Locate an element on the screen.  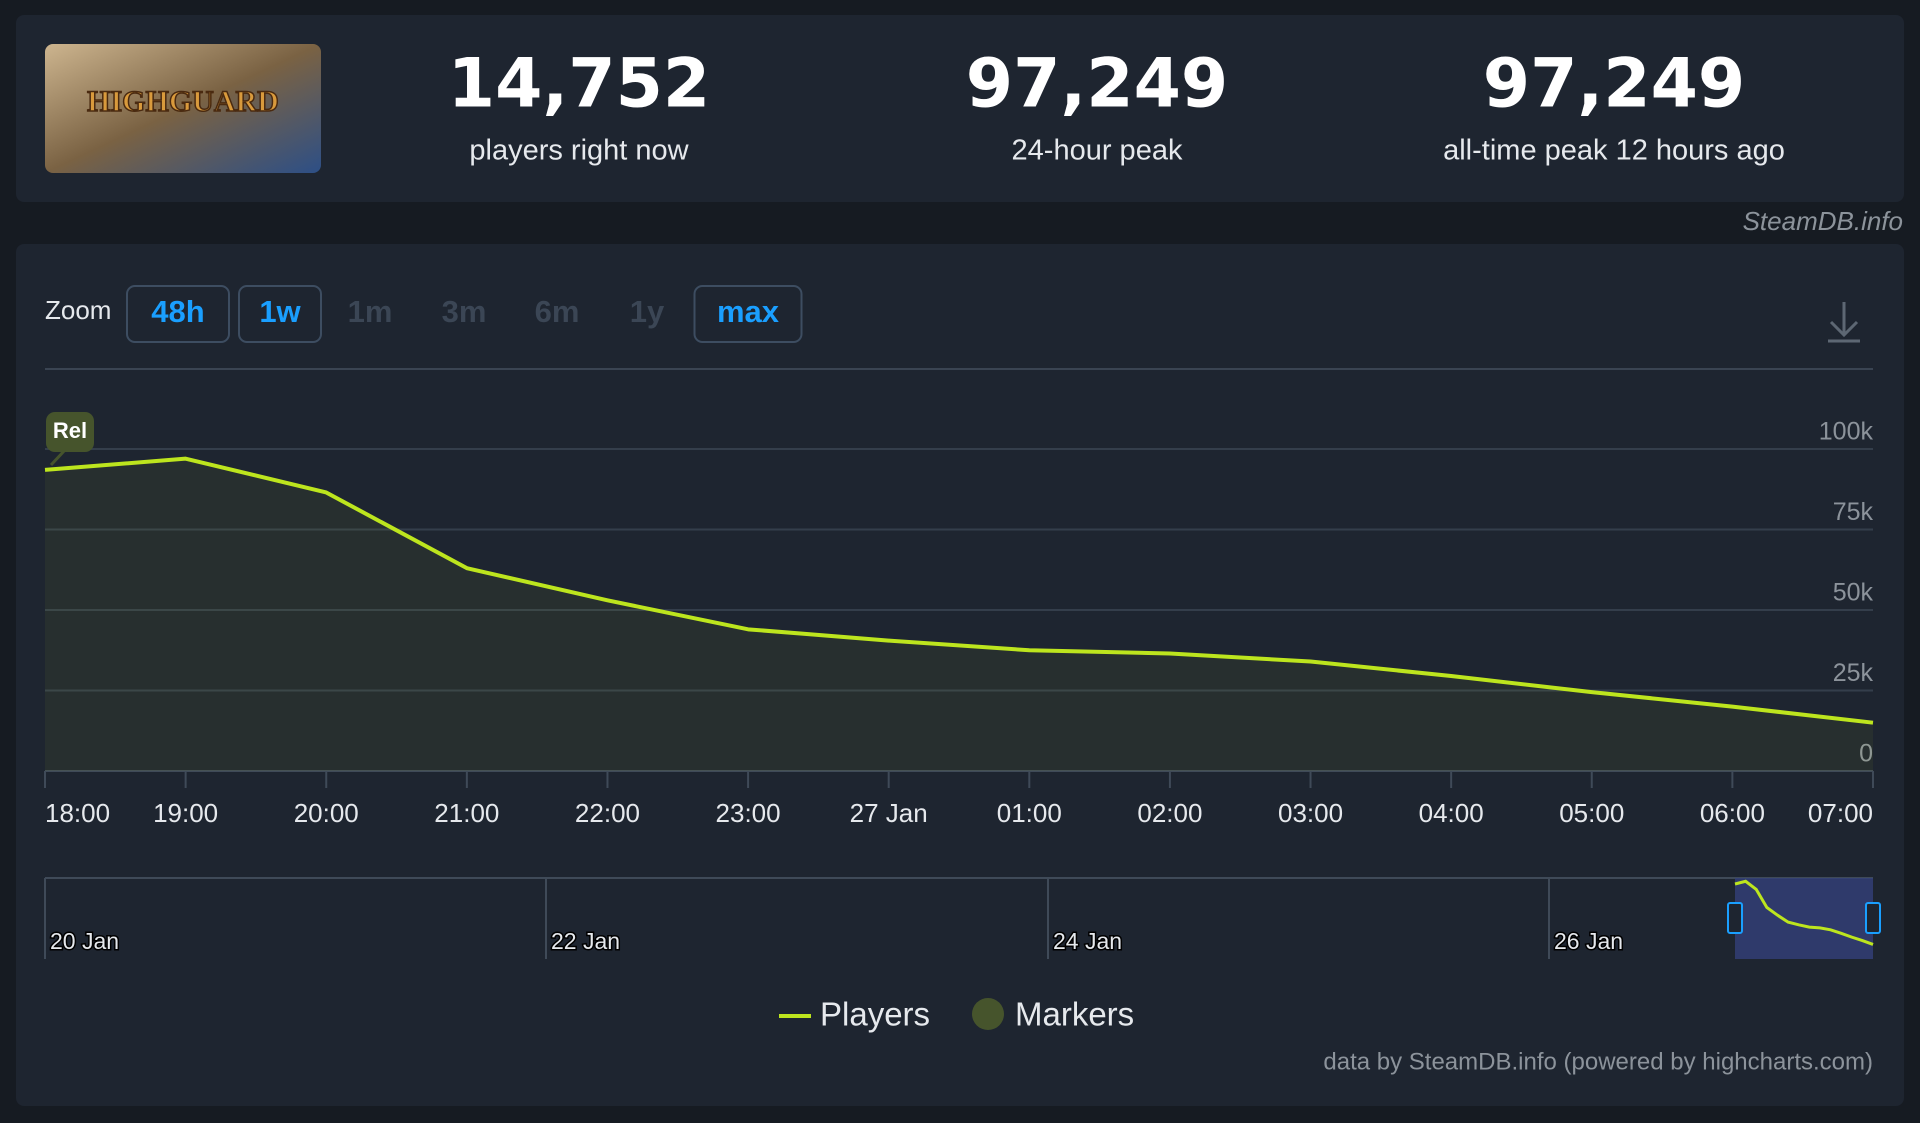
logo-text: HIGHGUARD is located at coordinates (183, 101).